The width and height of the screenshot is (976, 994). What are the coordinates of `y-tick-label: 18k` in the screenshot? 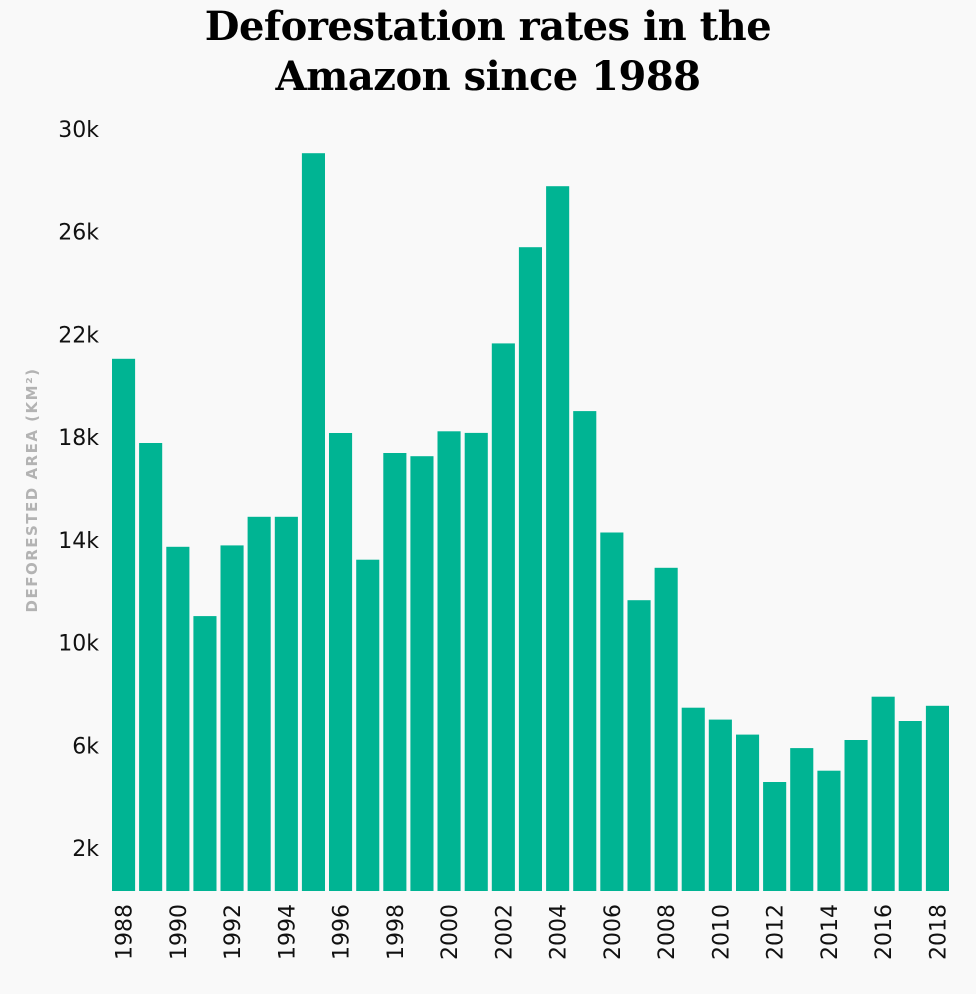 It's located at (78, 438).